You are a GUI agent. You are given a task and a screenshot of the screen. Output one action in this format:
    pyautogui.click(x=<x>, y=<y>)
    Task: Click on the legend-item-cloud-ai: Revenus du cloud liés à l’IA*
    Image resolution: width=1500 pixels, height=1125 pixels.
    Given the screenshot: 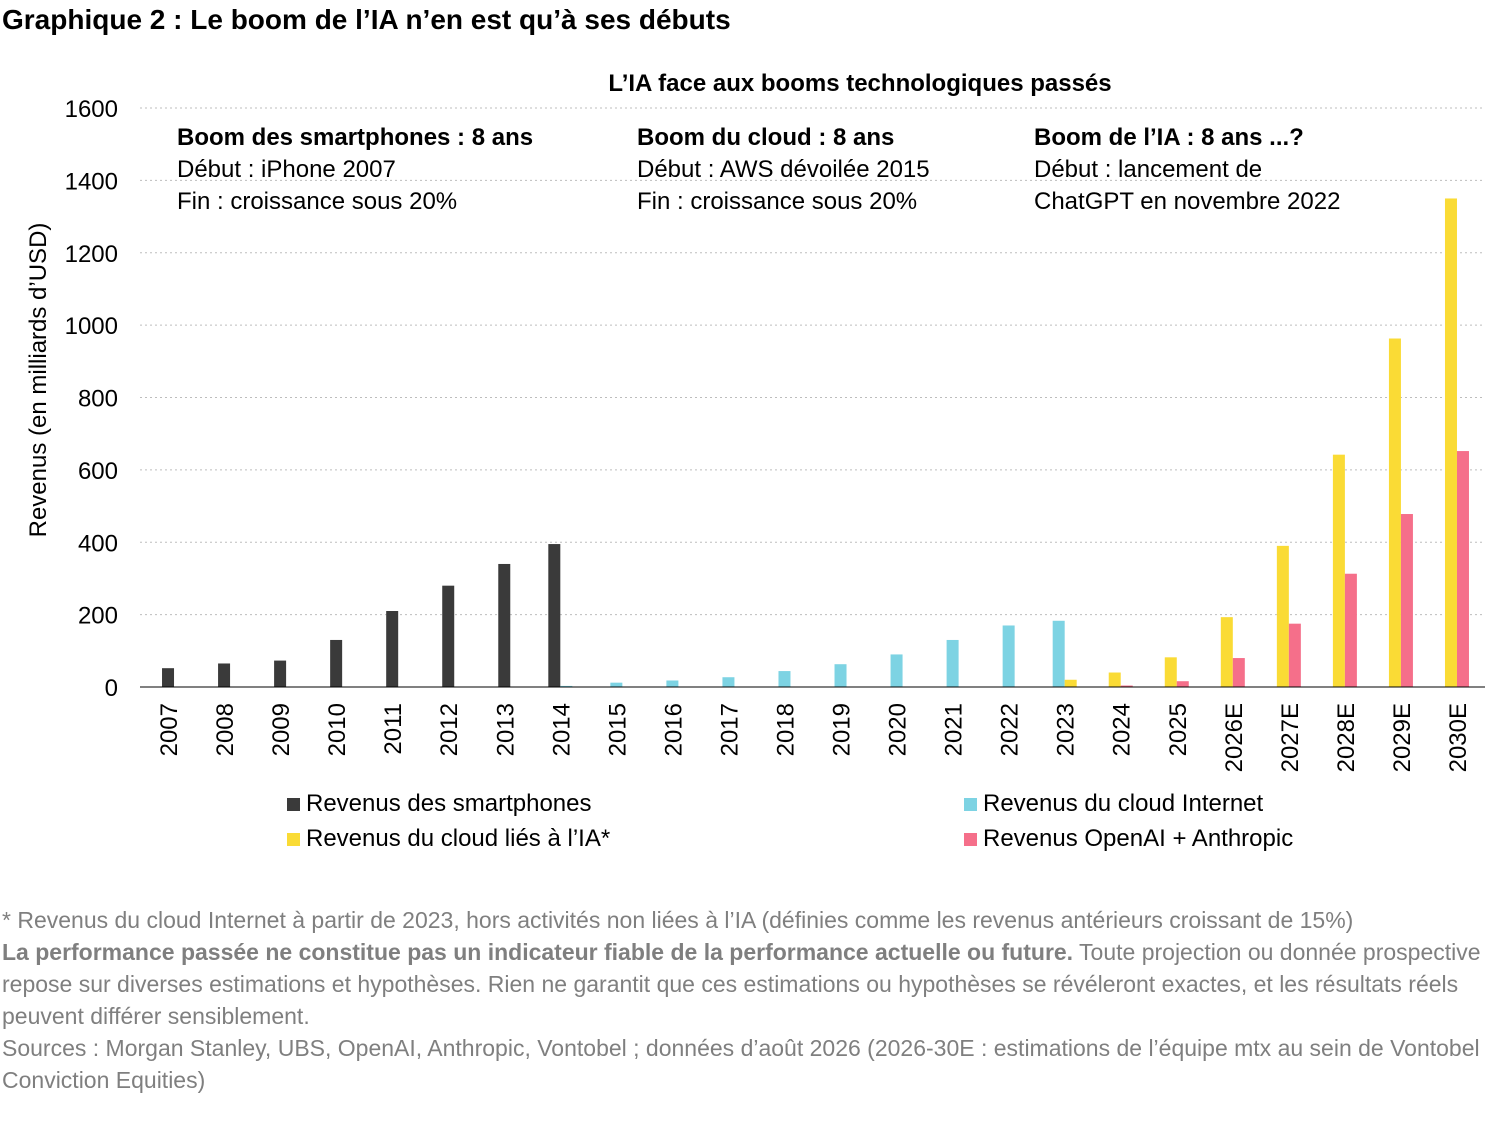 What is the action you would take?
    pyautogui.click(x=448, y=839)
    